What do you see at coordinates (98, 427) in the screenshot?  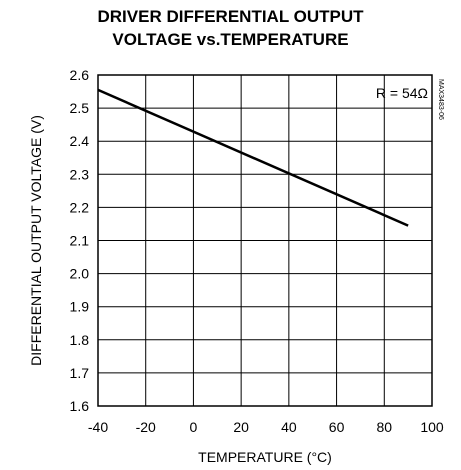 I see `x-tick-label: -40` at bounding box center [98, 427].